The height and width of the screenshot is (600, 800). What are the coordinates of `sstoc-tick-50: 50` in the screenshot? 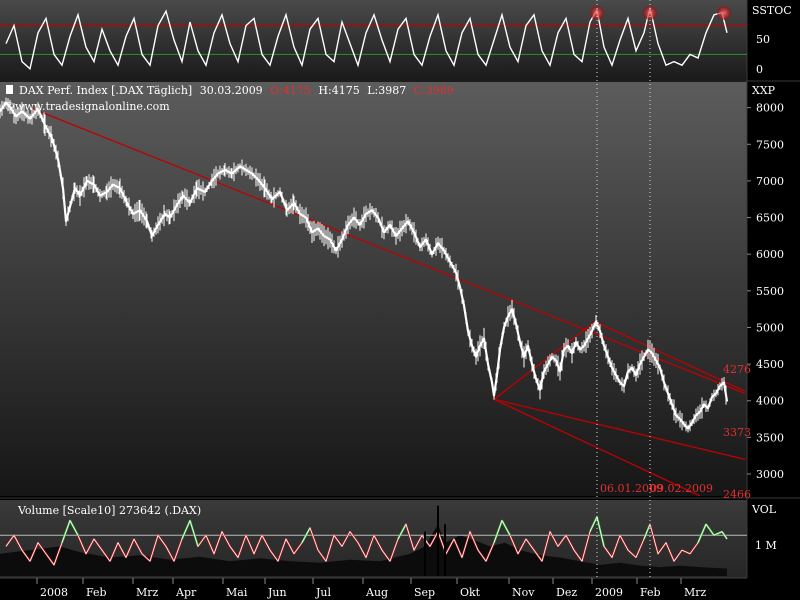 It's located at (763, 39).